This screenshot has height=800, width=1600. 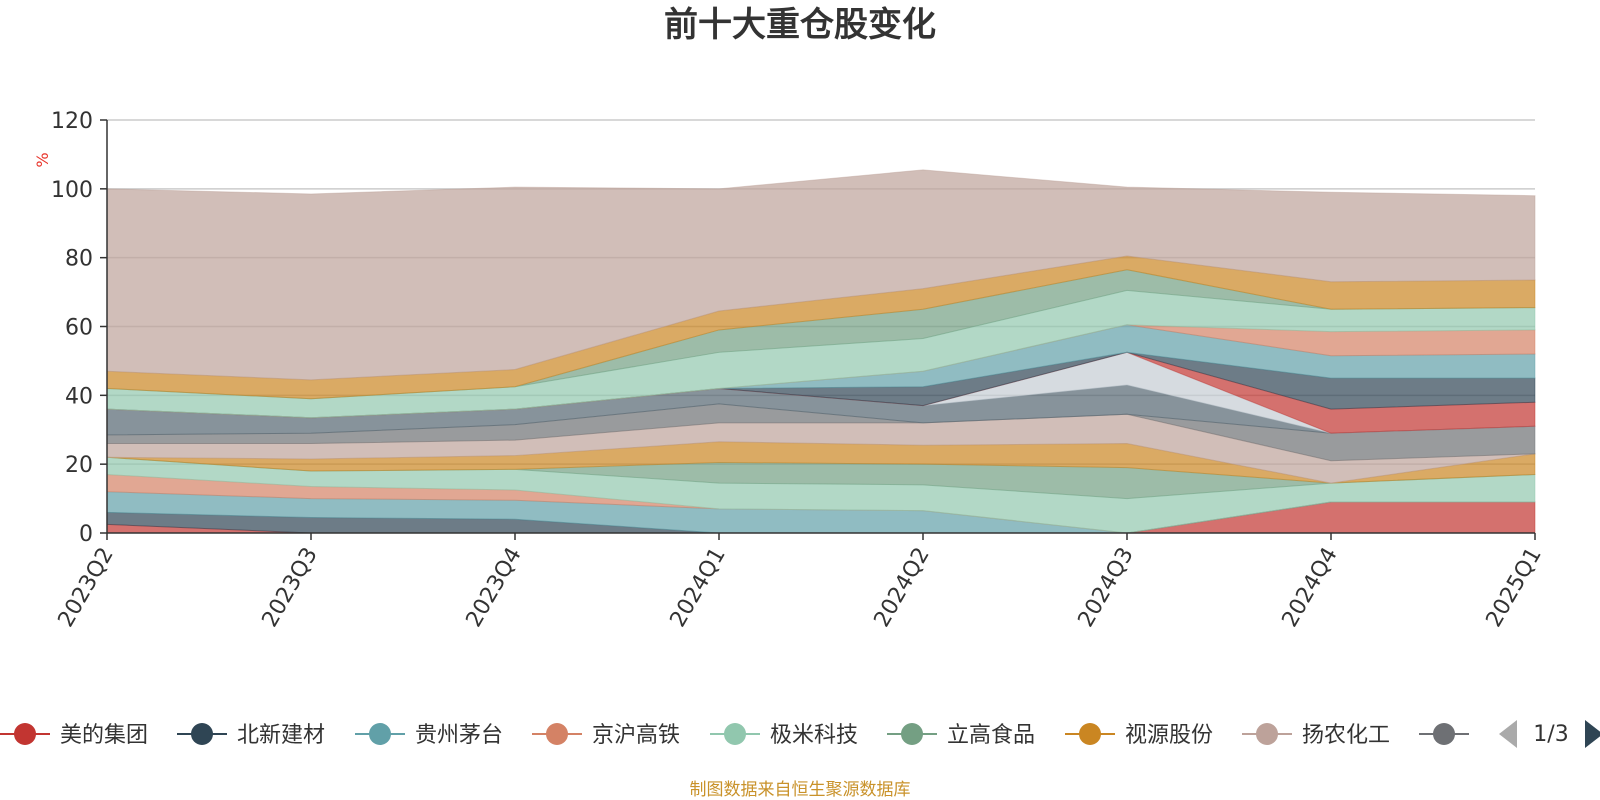 I want to click on y-tick-label: 20, so click(x=79, y=465).